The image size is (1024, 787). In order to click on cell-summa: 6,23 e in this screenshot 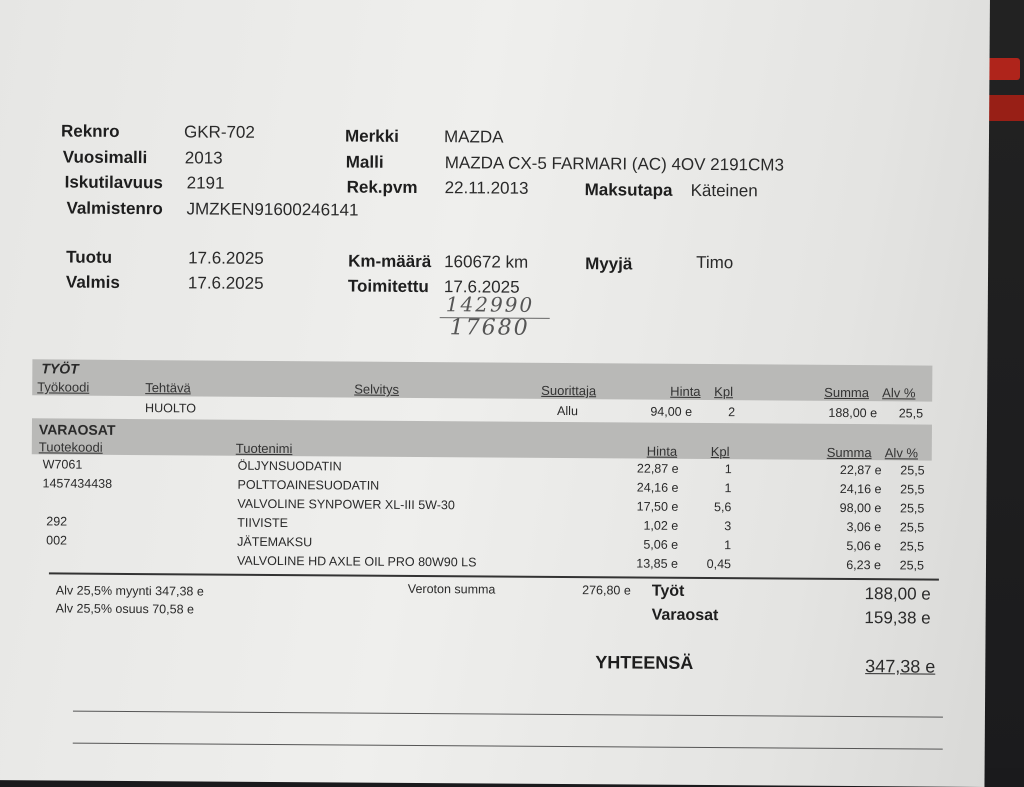, I will do `click(864, 565)`.